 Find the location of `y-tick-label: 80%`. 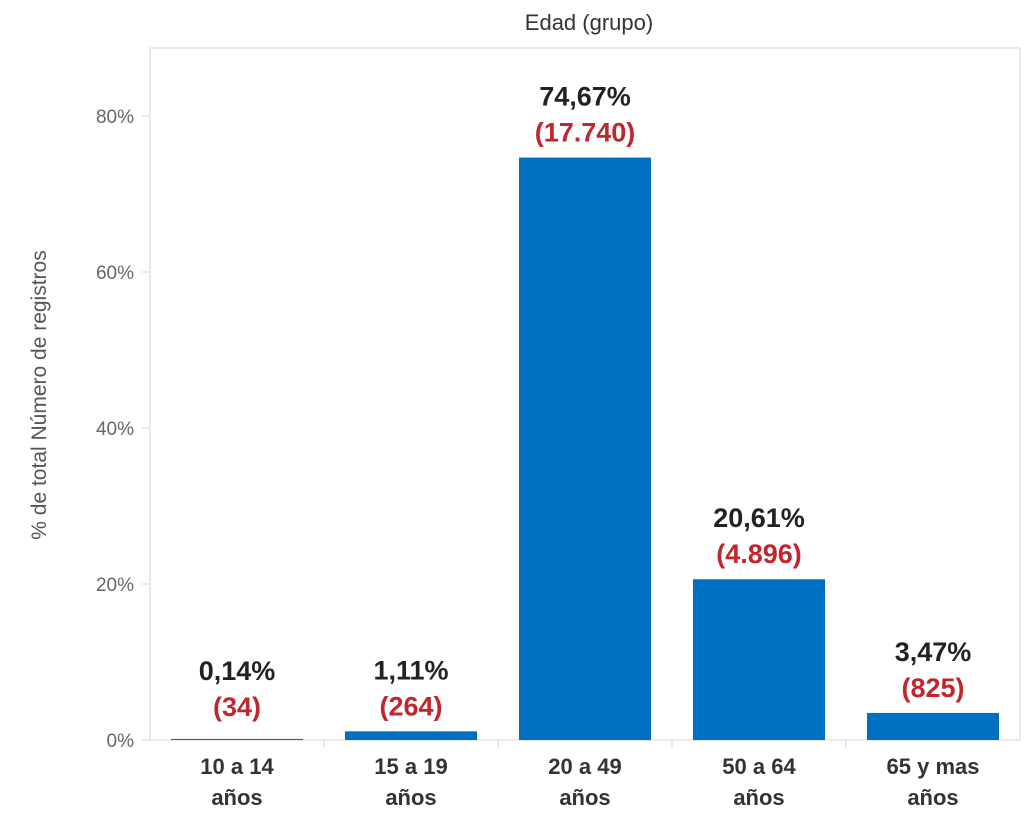

y-tick-label: 80% is located at coordinates (115, 117).